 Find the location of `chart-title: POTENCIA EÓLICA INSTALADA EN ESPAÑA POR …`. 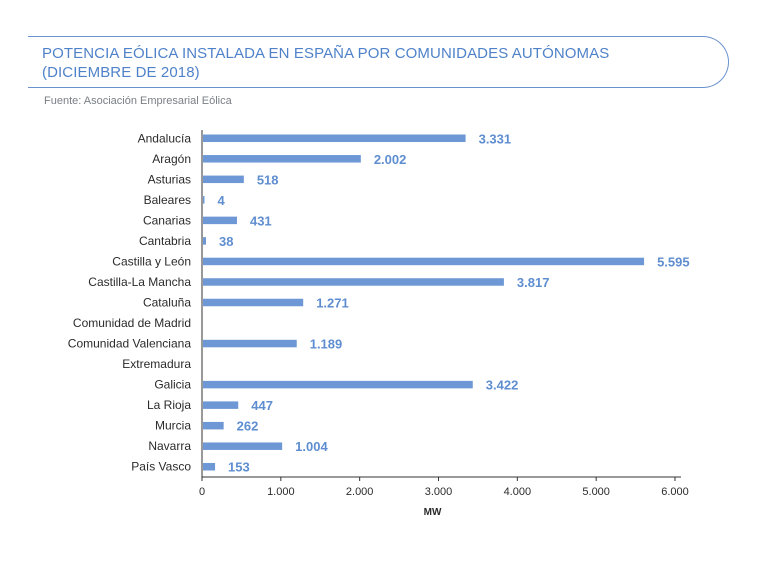

chart-title: POTENCIA EÓLICA INSTALADA EN ESPAÑA POR … is located at coordinates (325, 63).